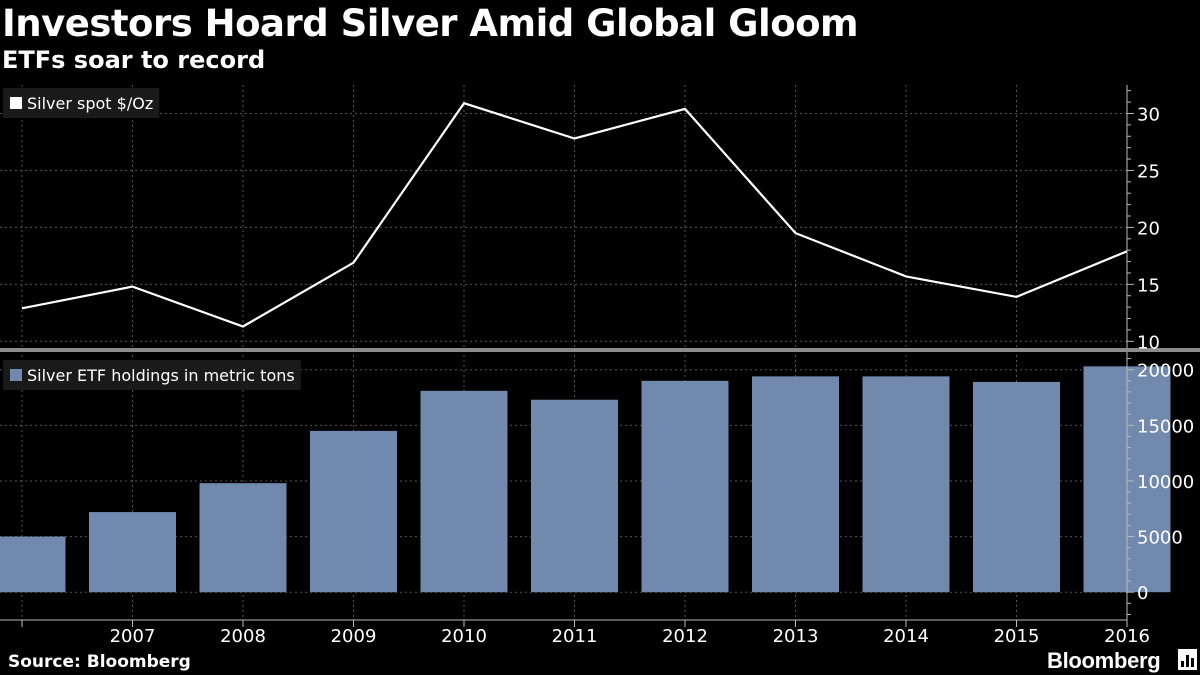 The width and height of the screenshot is (1200, 675). I want to click on source-note: Source: Bloomberg, so click(99, 662).